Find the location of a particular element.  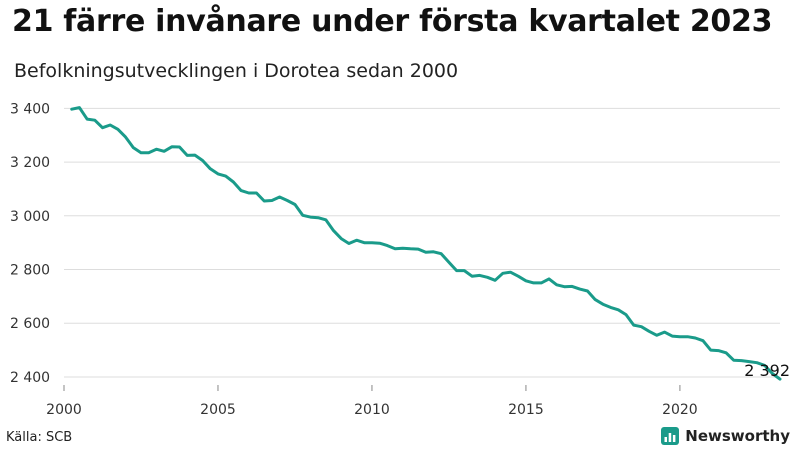

y-tick-label: 3 000 is located at coordinates (30, 217).